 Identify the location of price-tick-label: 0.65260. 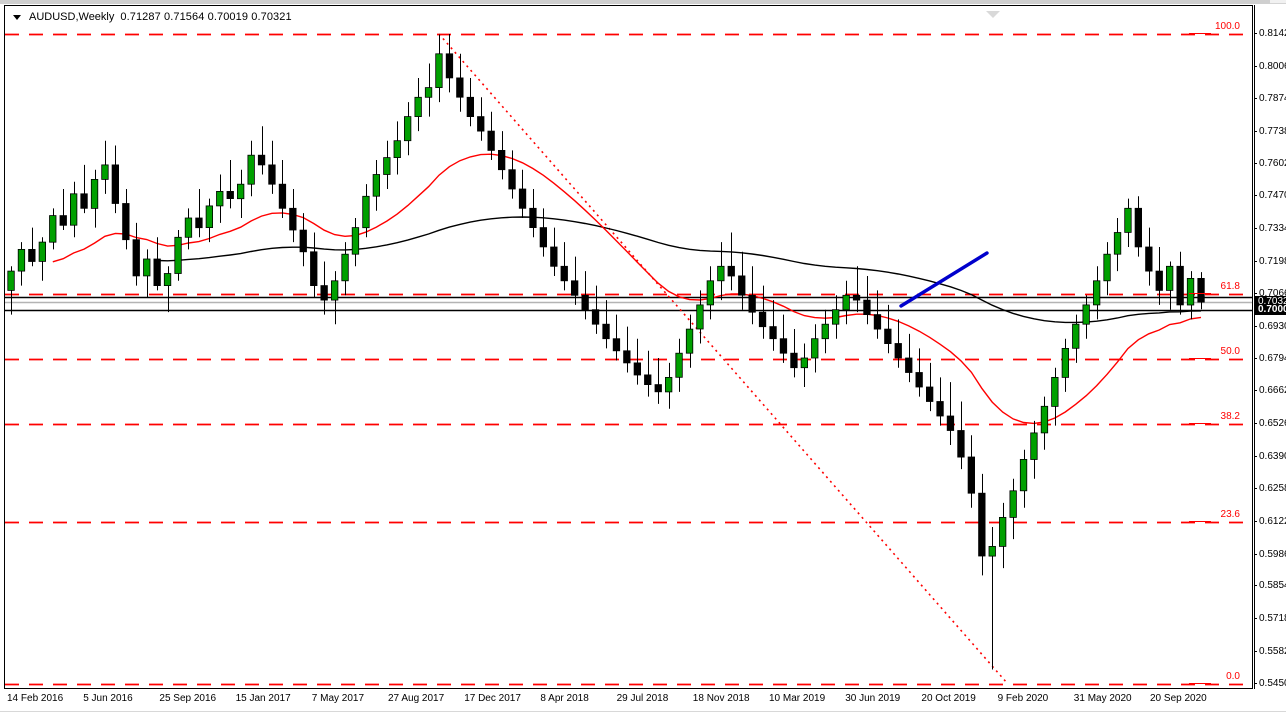
(1272, 424).